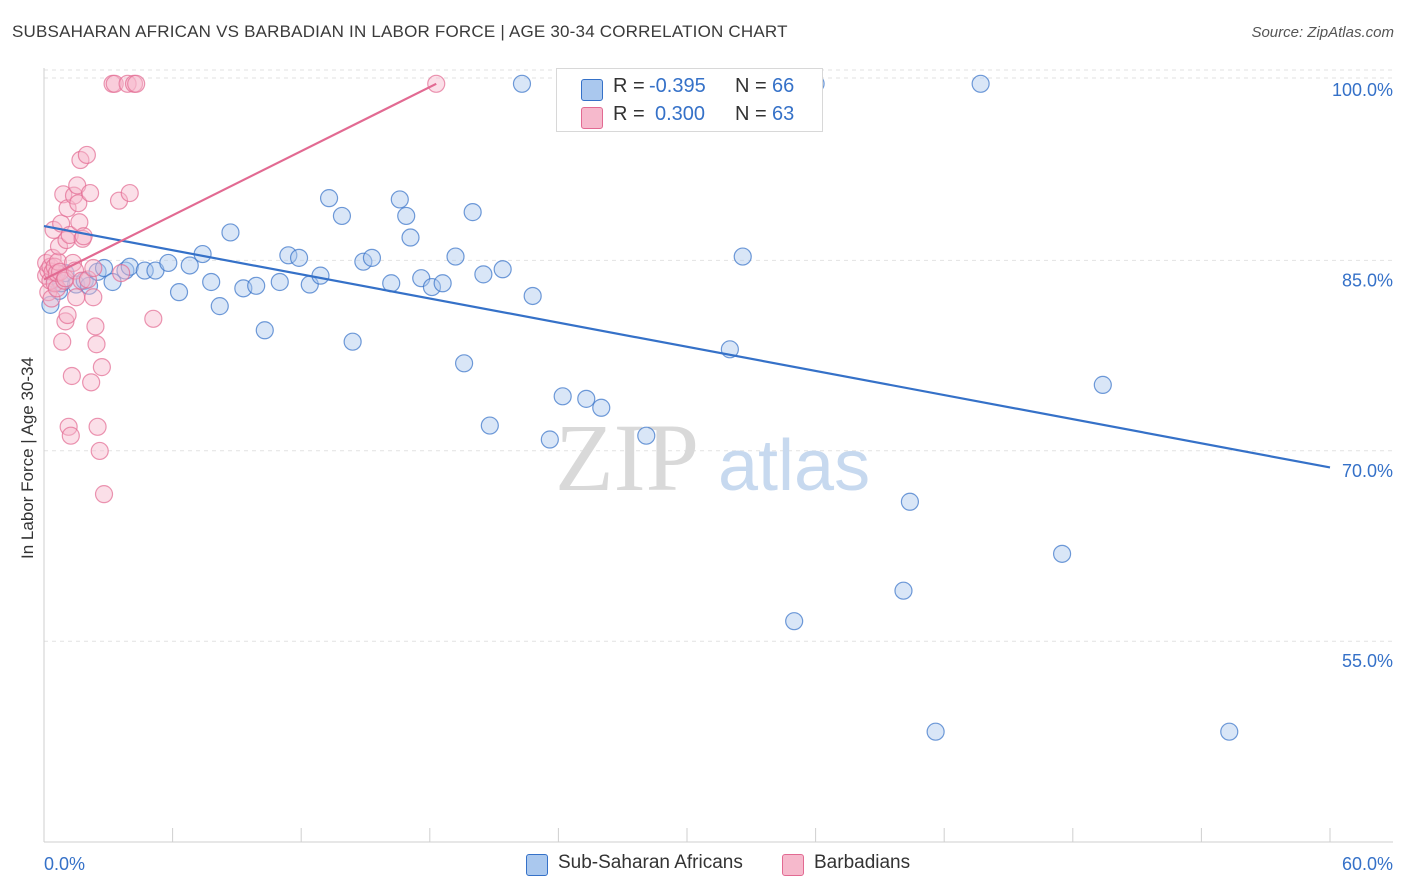 The width and height of the screenshot is (1406, 892). What do you see at coordinates (793, 865) in the screenshot?
I see `bottom-legend-swatch-pink` at bounding box center [793, 865].